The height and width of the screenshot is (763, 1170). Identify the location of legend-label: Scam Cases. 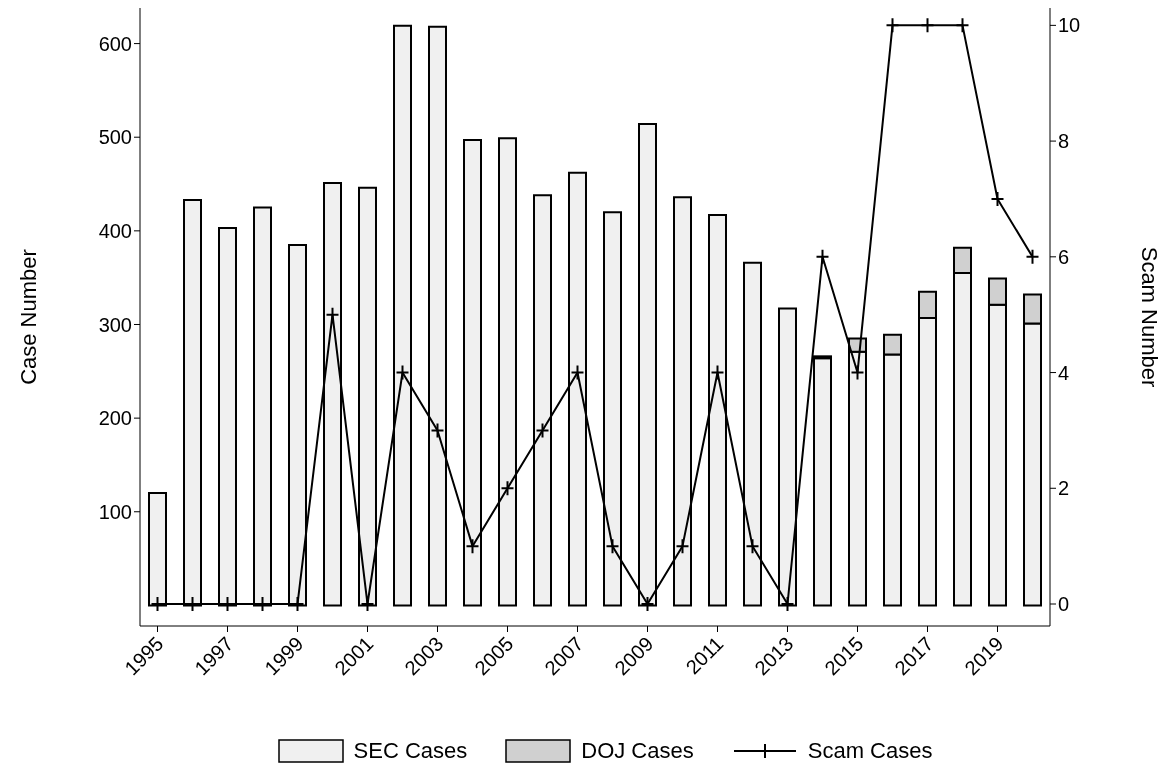
(870, 750).